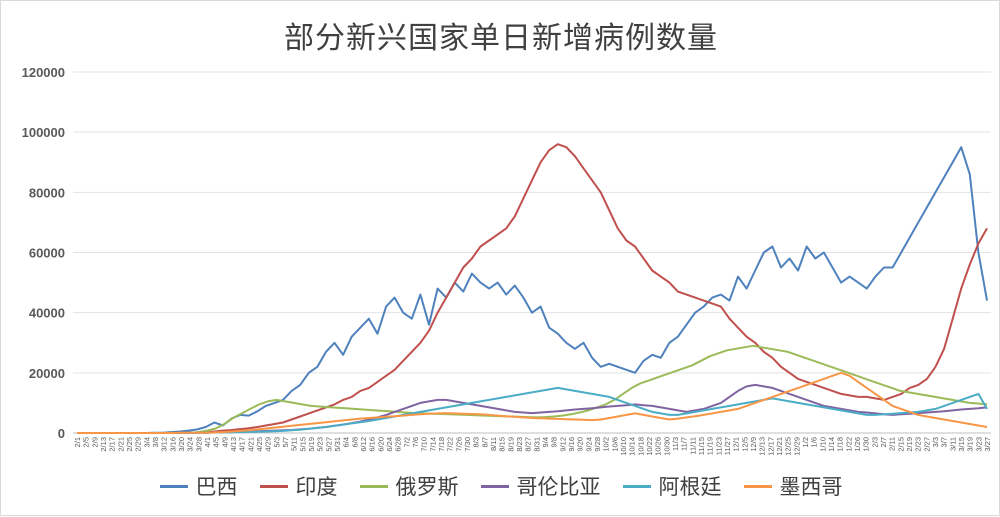 The image size is (1000, 517). I want to click on x-tick-label: 6/12, so click(363, 444).